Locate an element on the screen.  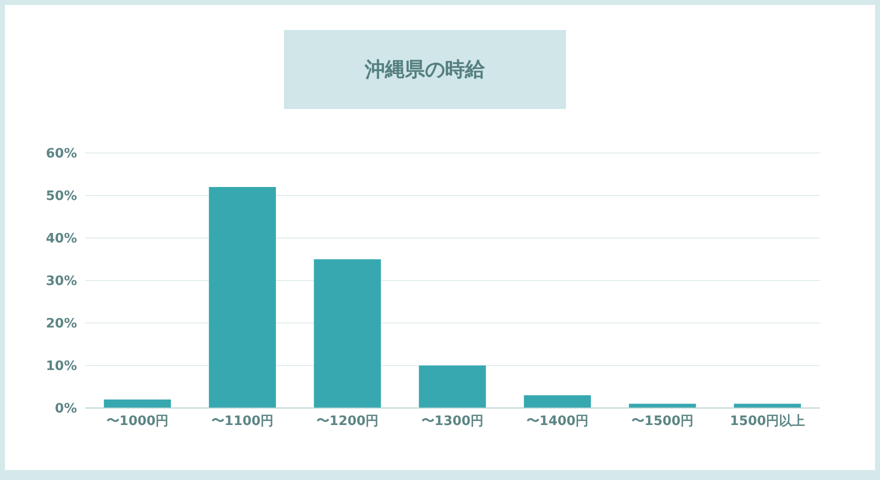
y-tick-label: 60% is located at coordinates (61, 154).